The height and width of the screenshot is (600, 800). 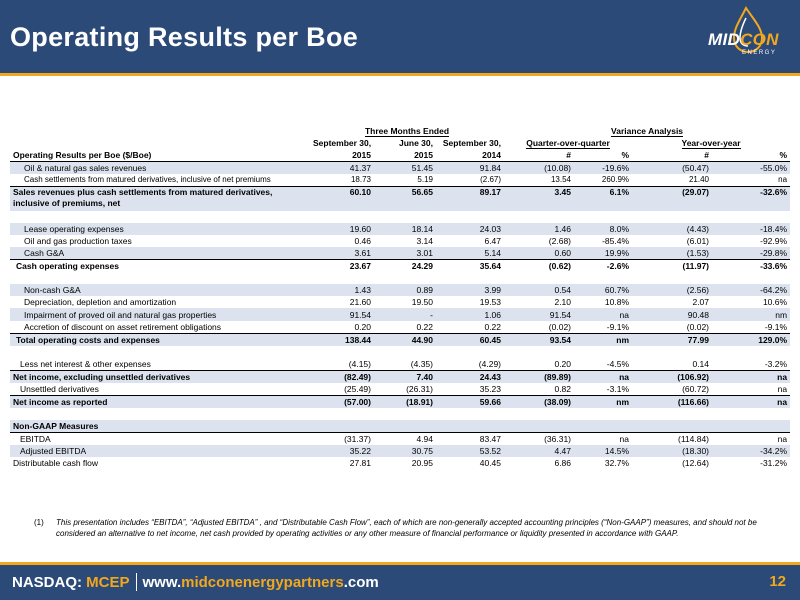 What do you see at coordinates (39, 522) in the screenshot?
I see `footnote-number: (1)` at bounding box center [39, 522].